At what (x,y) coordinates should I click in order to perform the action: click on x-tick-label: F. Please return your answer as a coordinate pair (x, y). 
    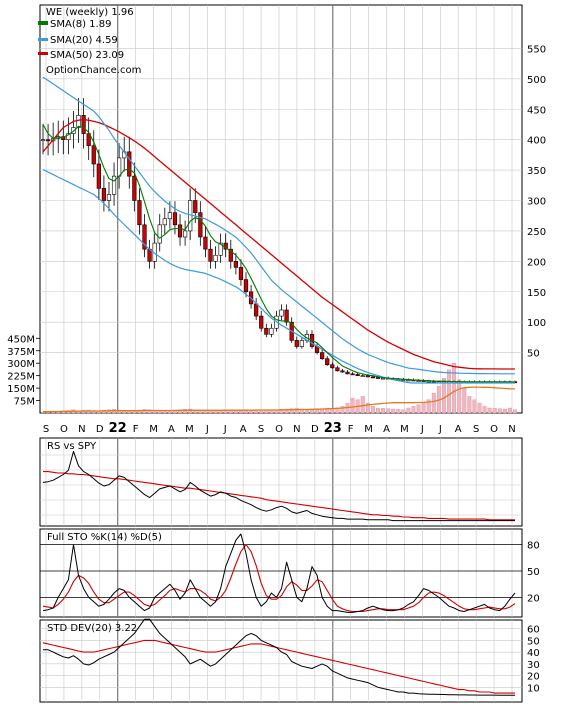
    Looking at the image, I should click on (351, 429).